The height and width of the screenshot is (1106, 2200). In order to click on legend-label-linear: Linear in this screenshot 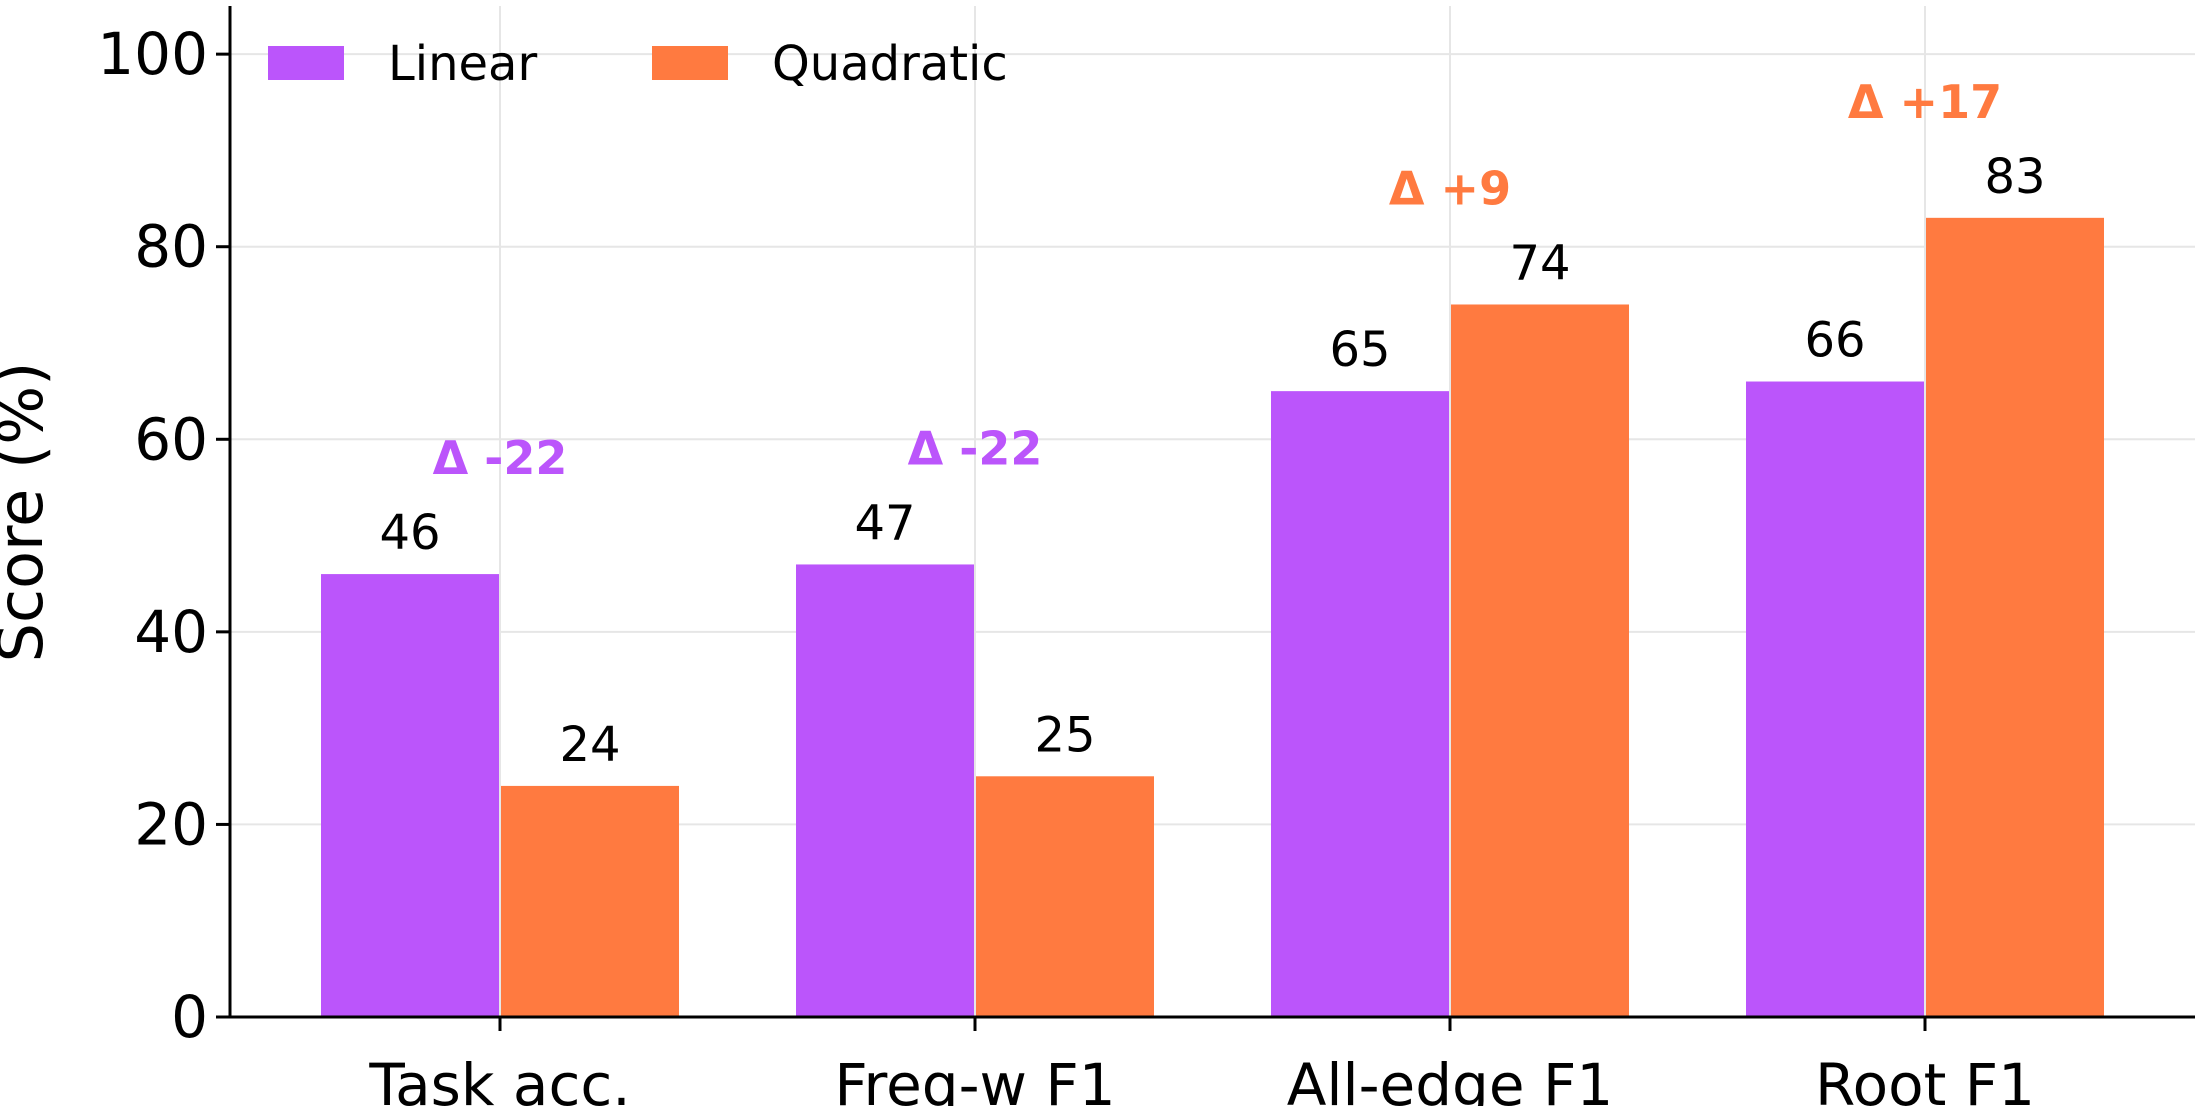, I will do `click(462, 64)`.